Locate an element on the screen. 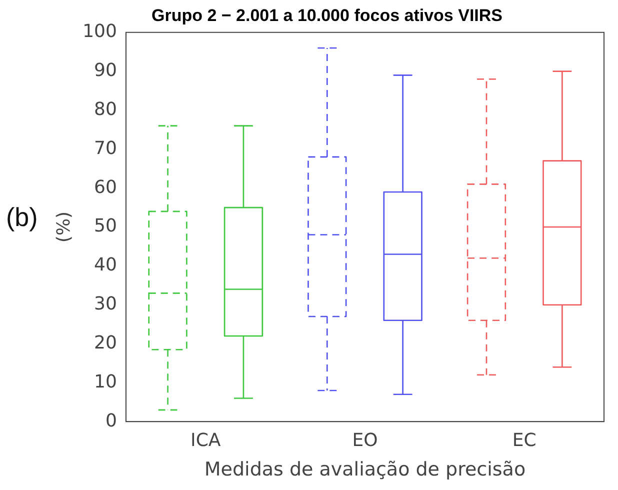 The height and width of the screenshot is (490, 618). y-tick-label: 0 is located at coordinates (111, 421).